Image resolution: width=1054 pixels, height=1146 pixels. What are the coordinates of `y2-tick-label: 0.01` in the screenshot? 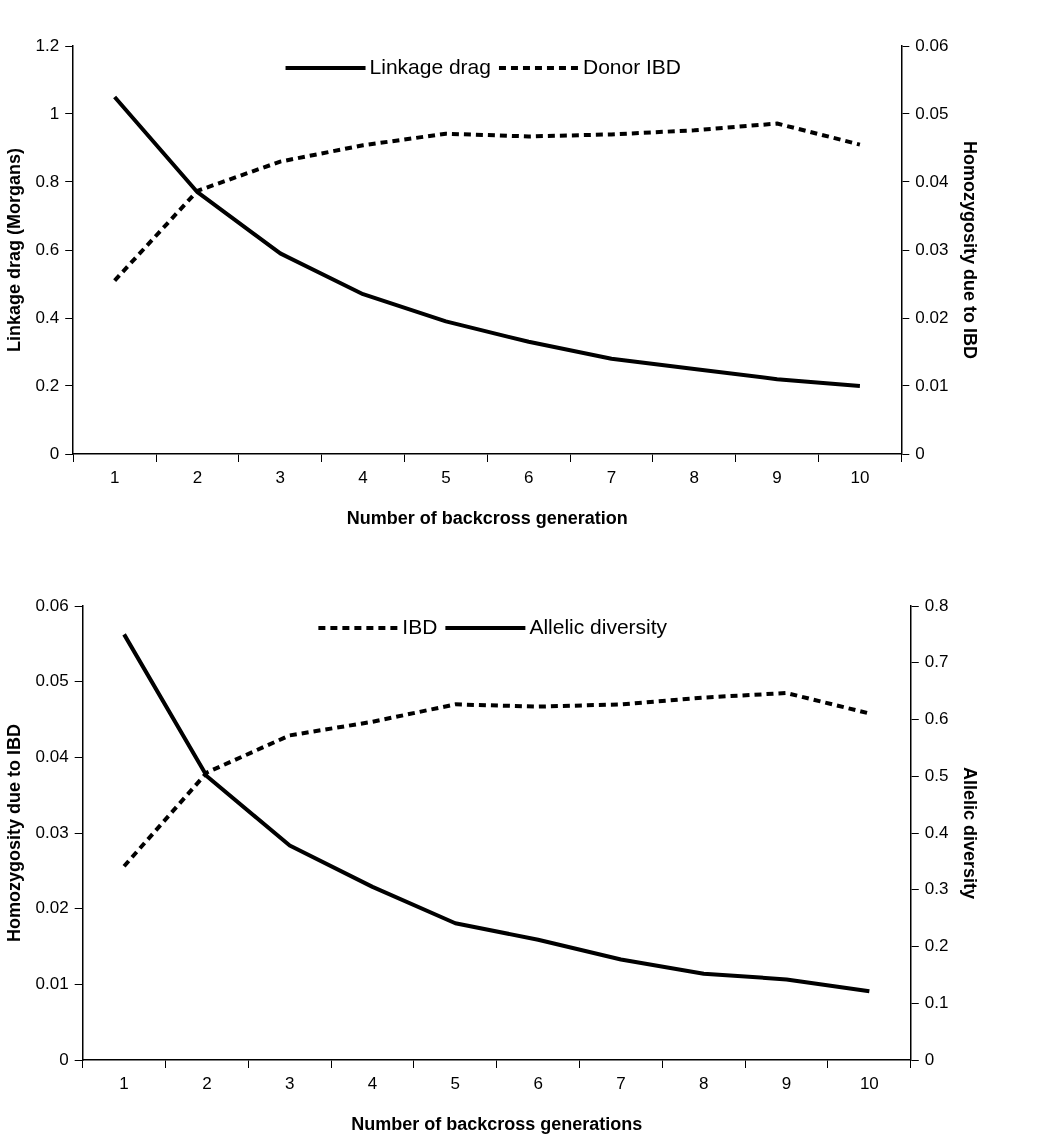 It's located at (932, 385).